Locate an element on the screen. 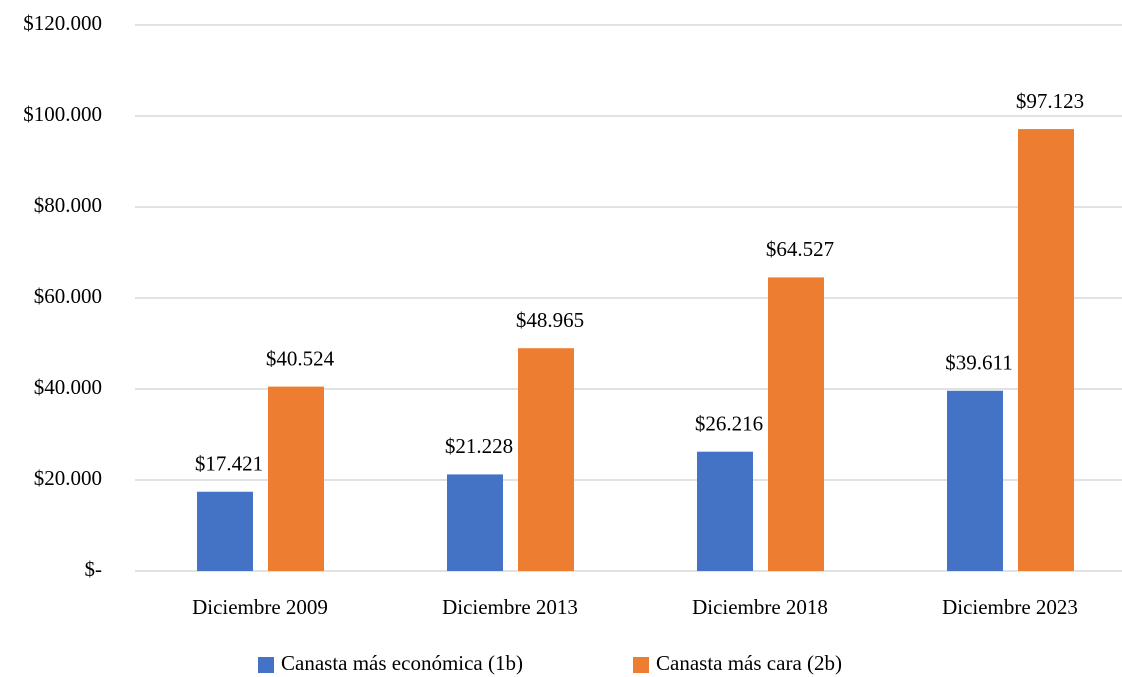  value-label: $21.228 is located at coordinates (479, 446).